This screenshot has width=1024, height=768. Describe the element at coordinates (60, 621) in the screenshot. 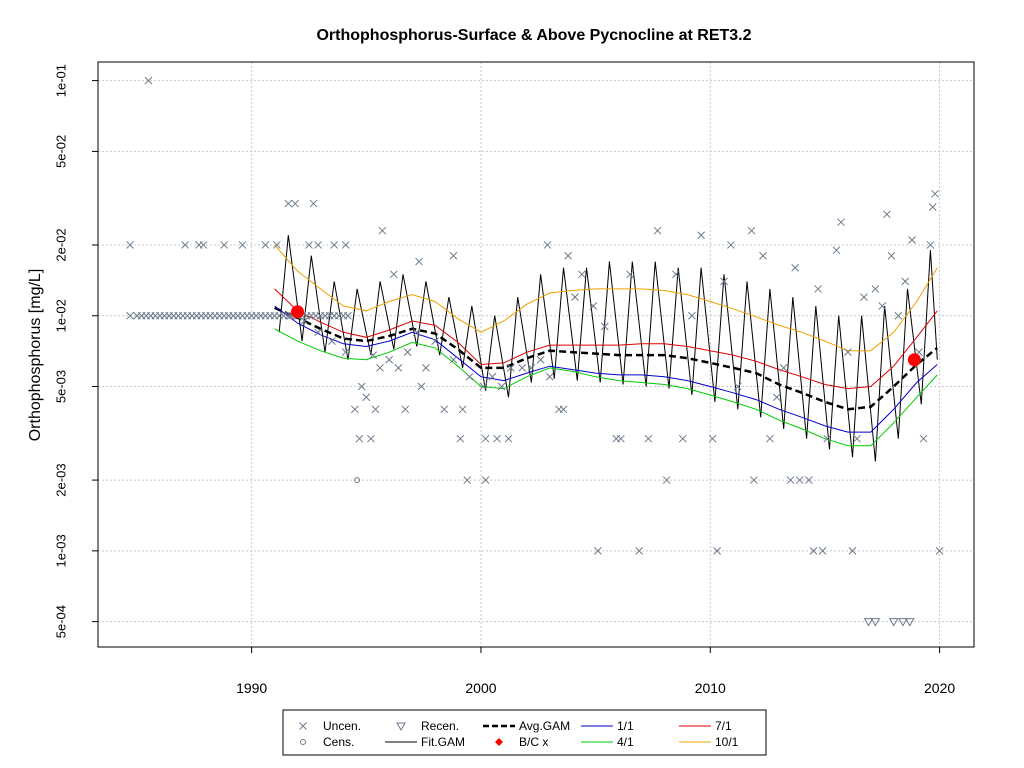

I see `y-tick-label: 5e-04` at that location.